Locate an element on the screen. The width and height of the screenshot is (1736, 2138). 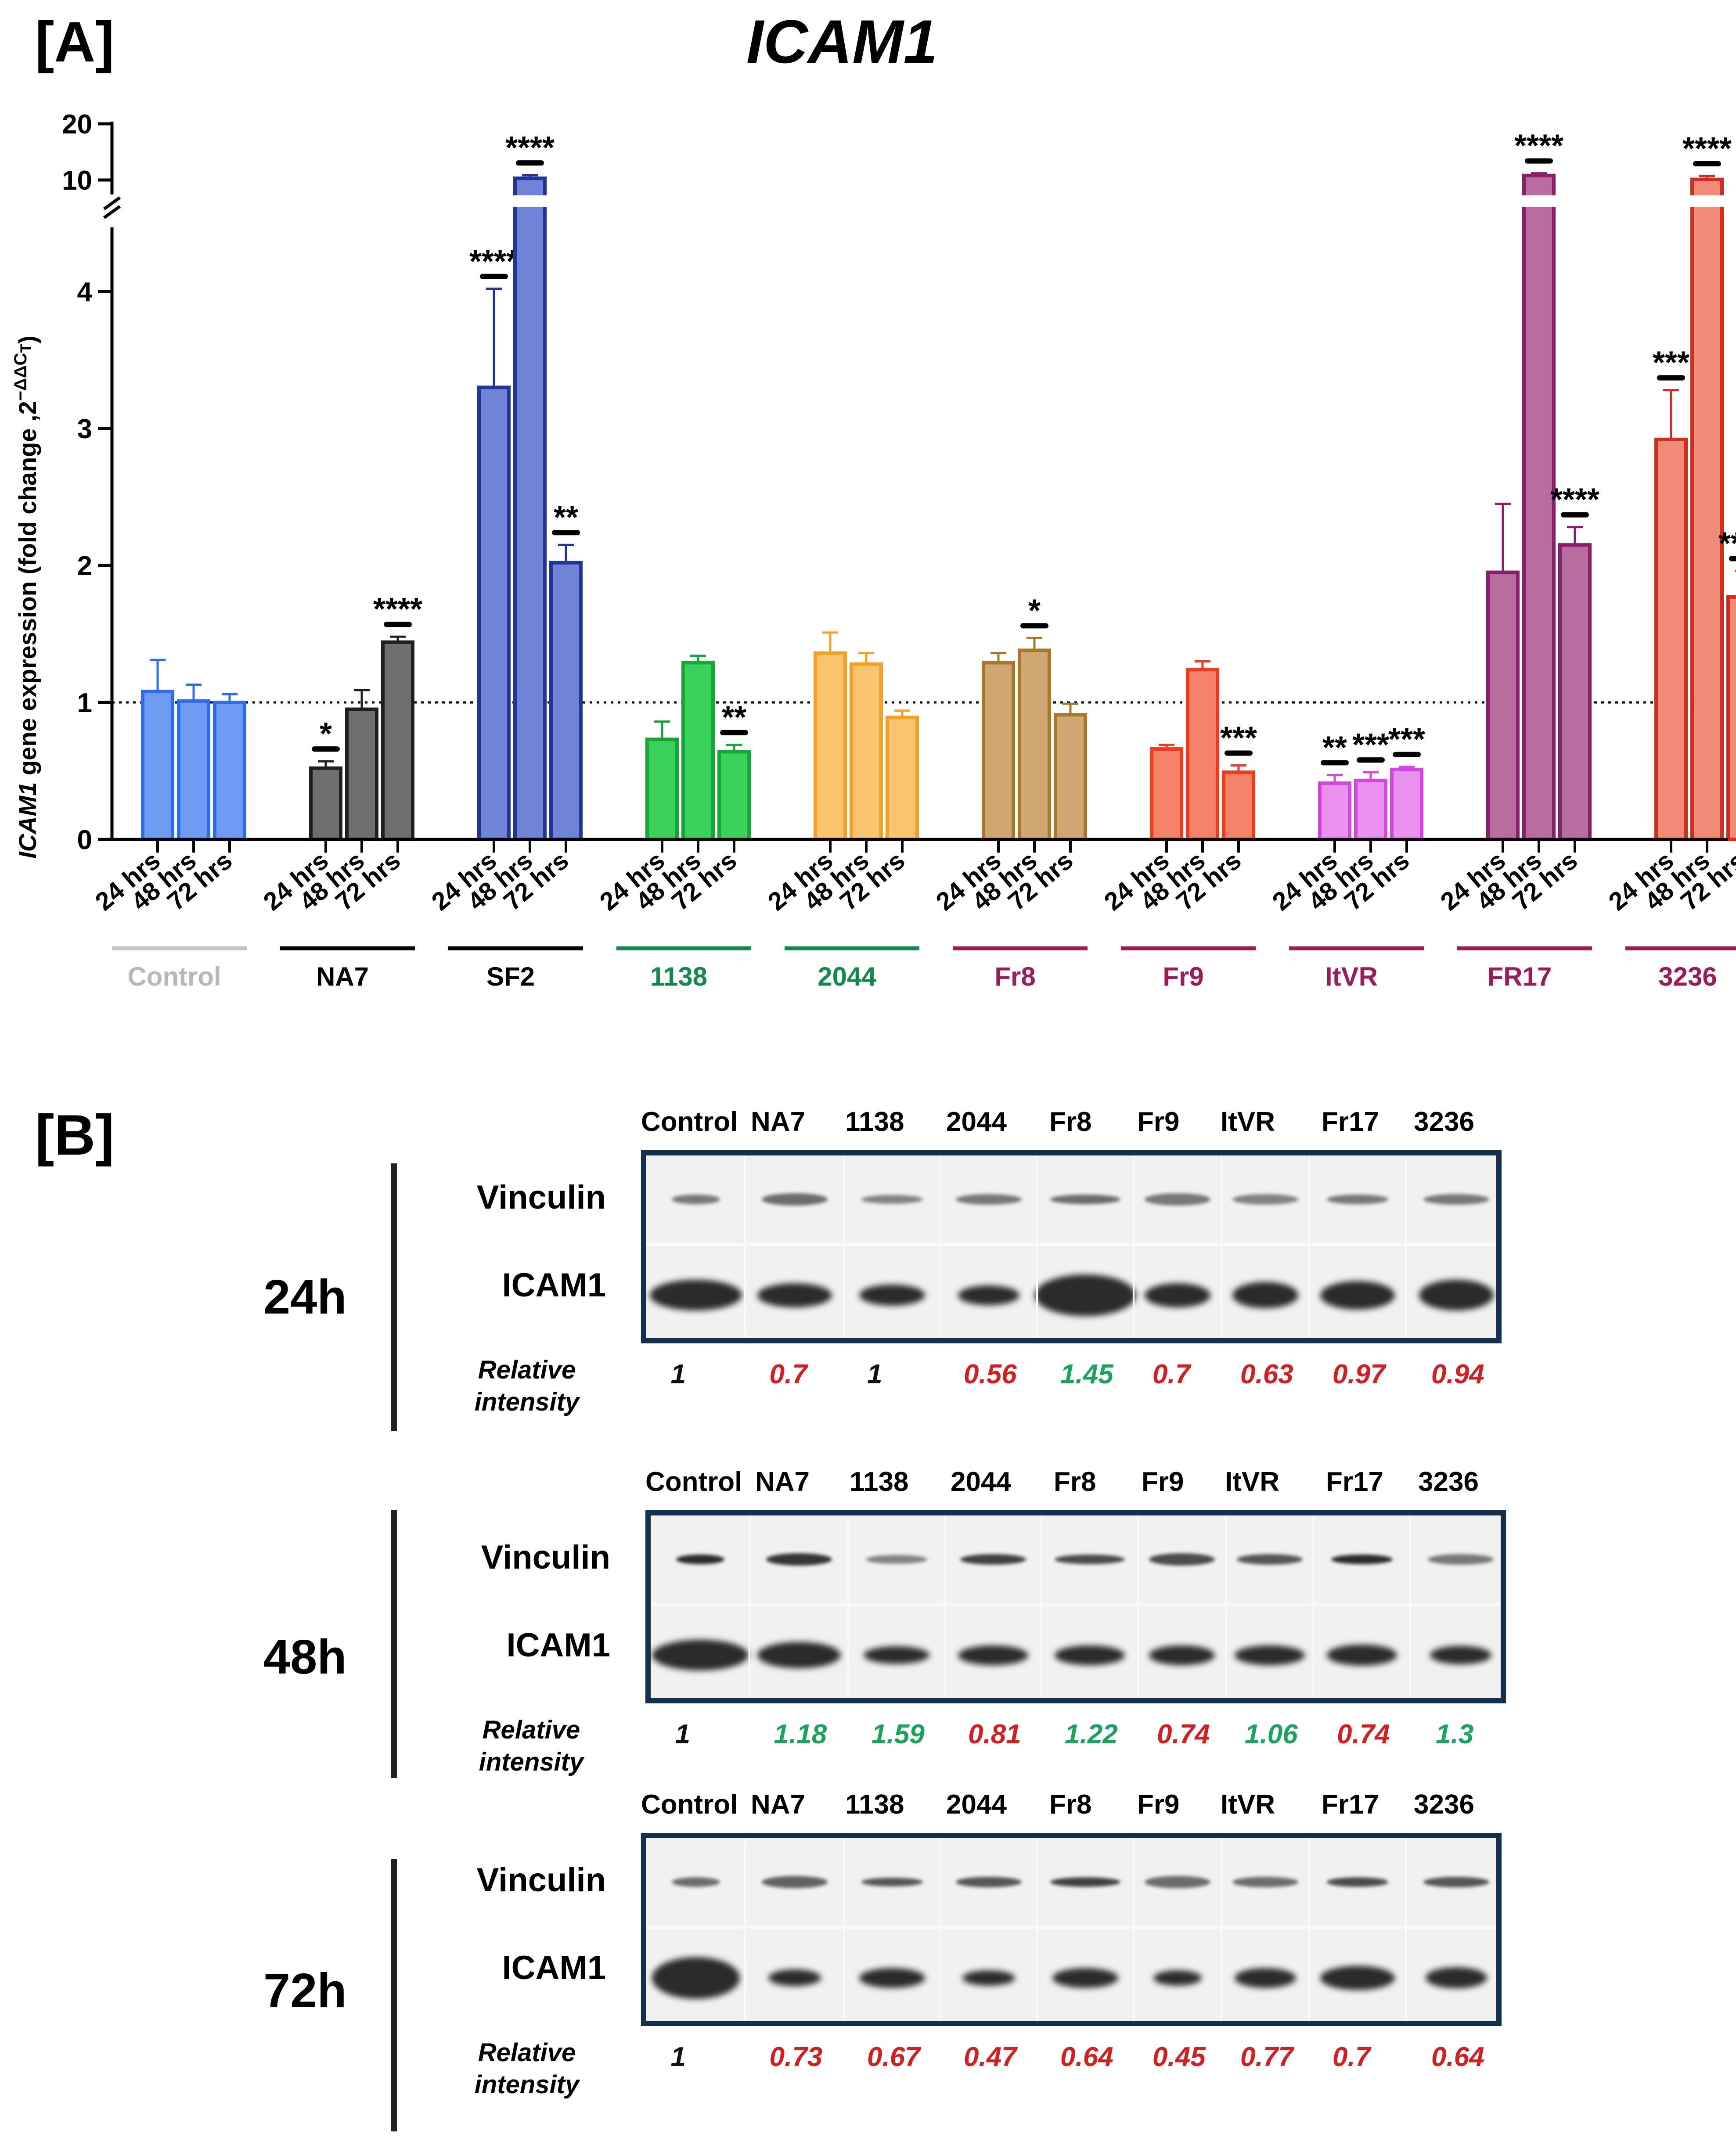
intensity-value: 0.97 is located at coordinates (1359, 1374).